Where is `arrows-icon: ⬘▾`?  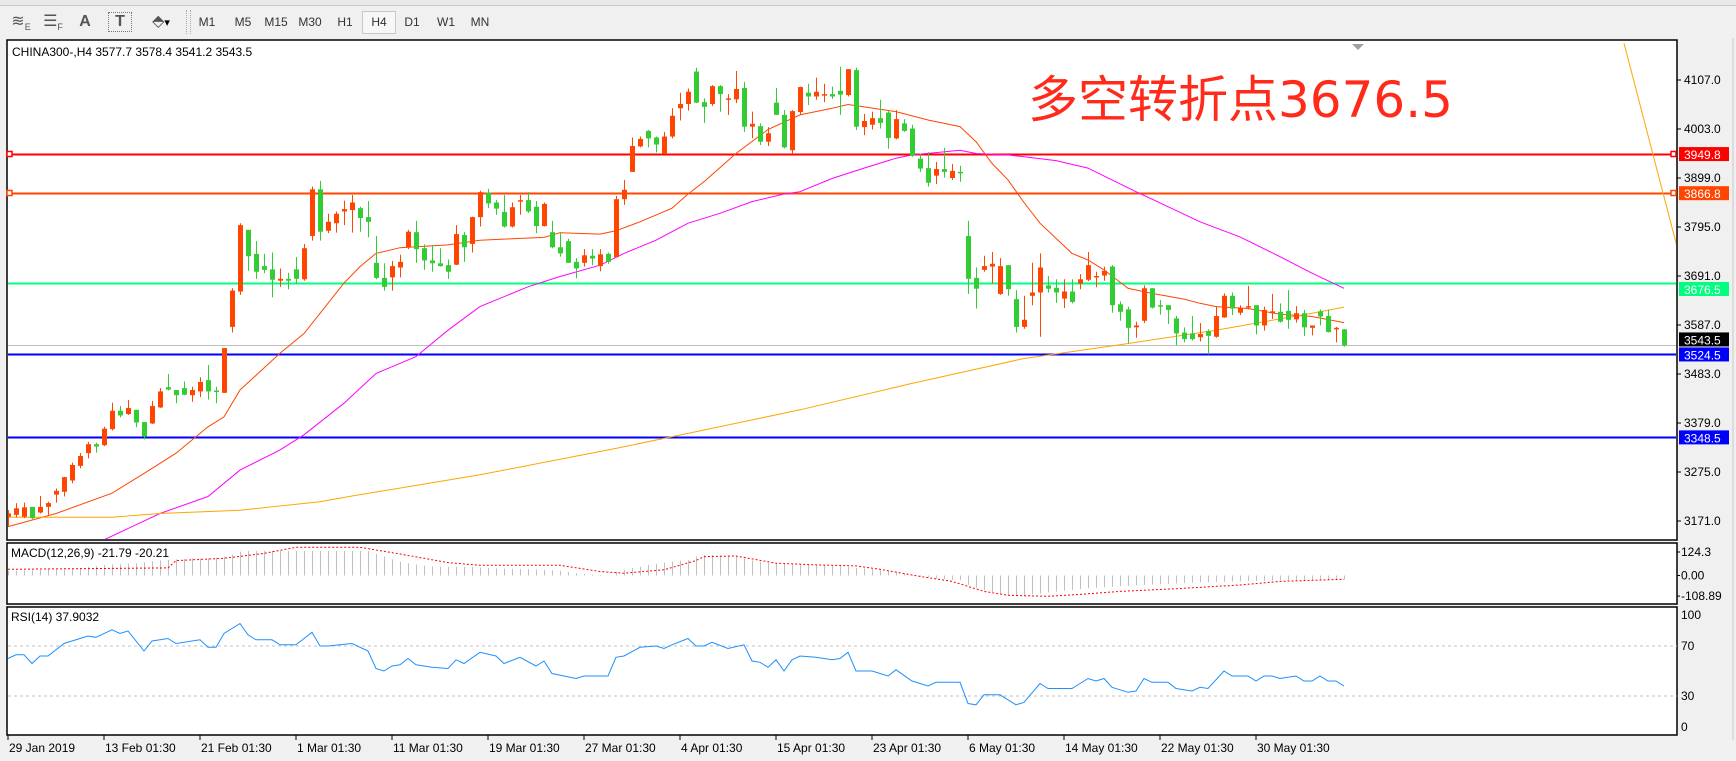 arrows-icon: ⬘▾ is located at coordinates (161, 22).